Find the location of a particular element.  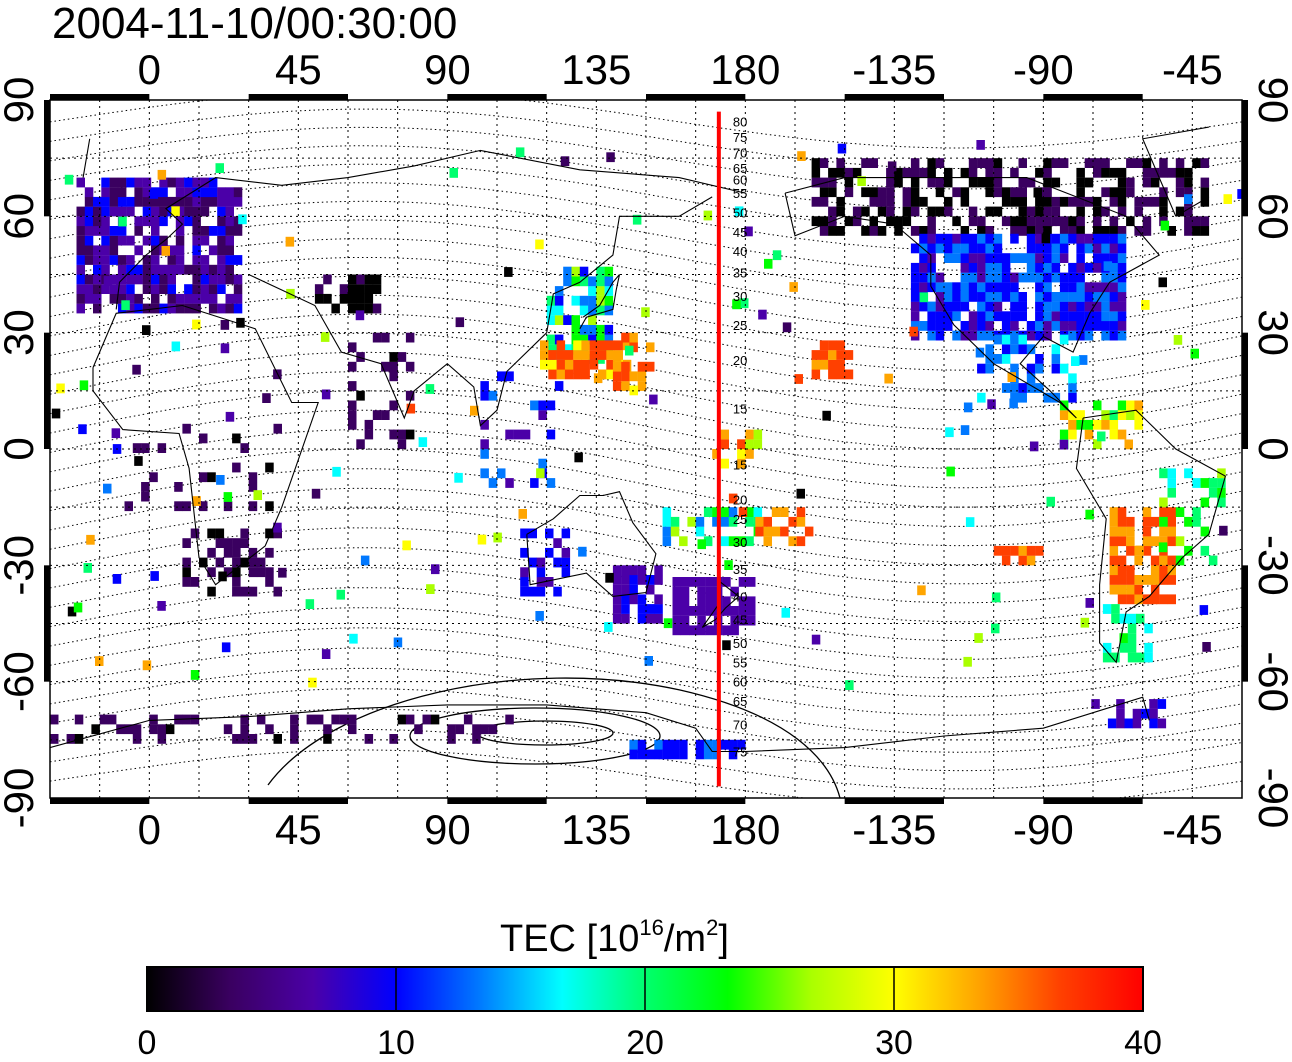

lon-tick-top: -135 is located at coordinates (894, 69).